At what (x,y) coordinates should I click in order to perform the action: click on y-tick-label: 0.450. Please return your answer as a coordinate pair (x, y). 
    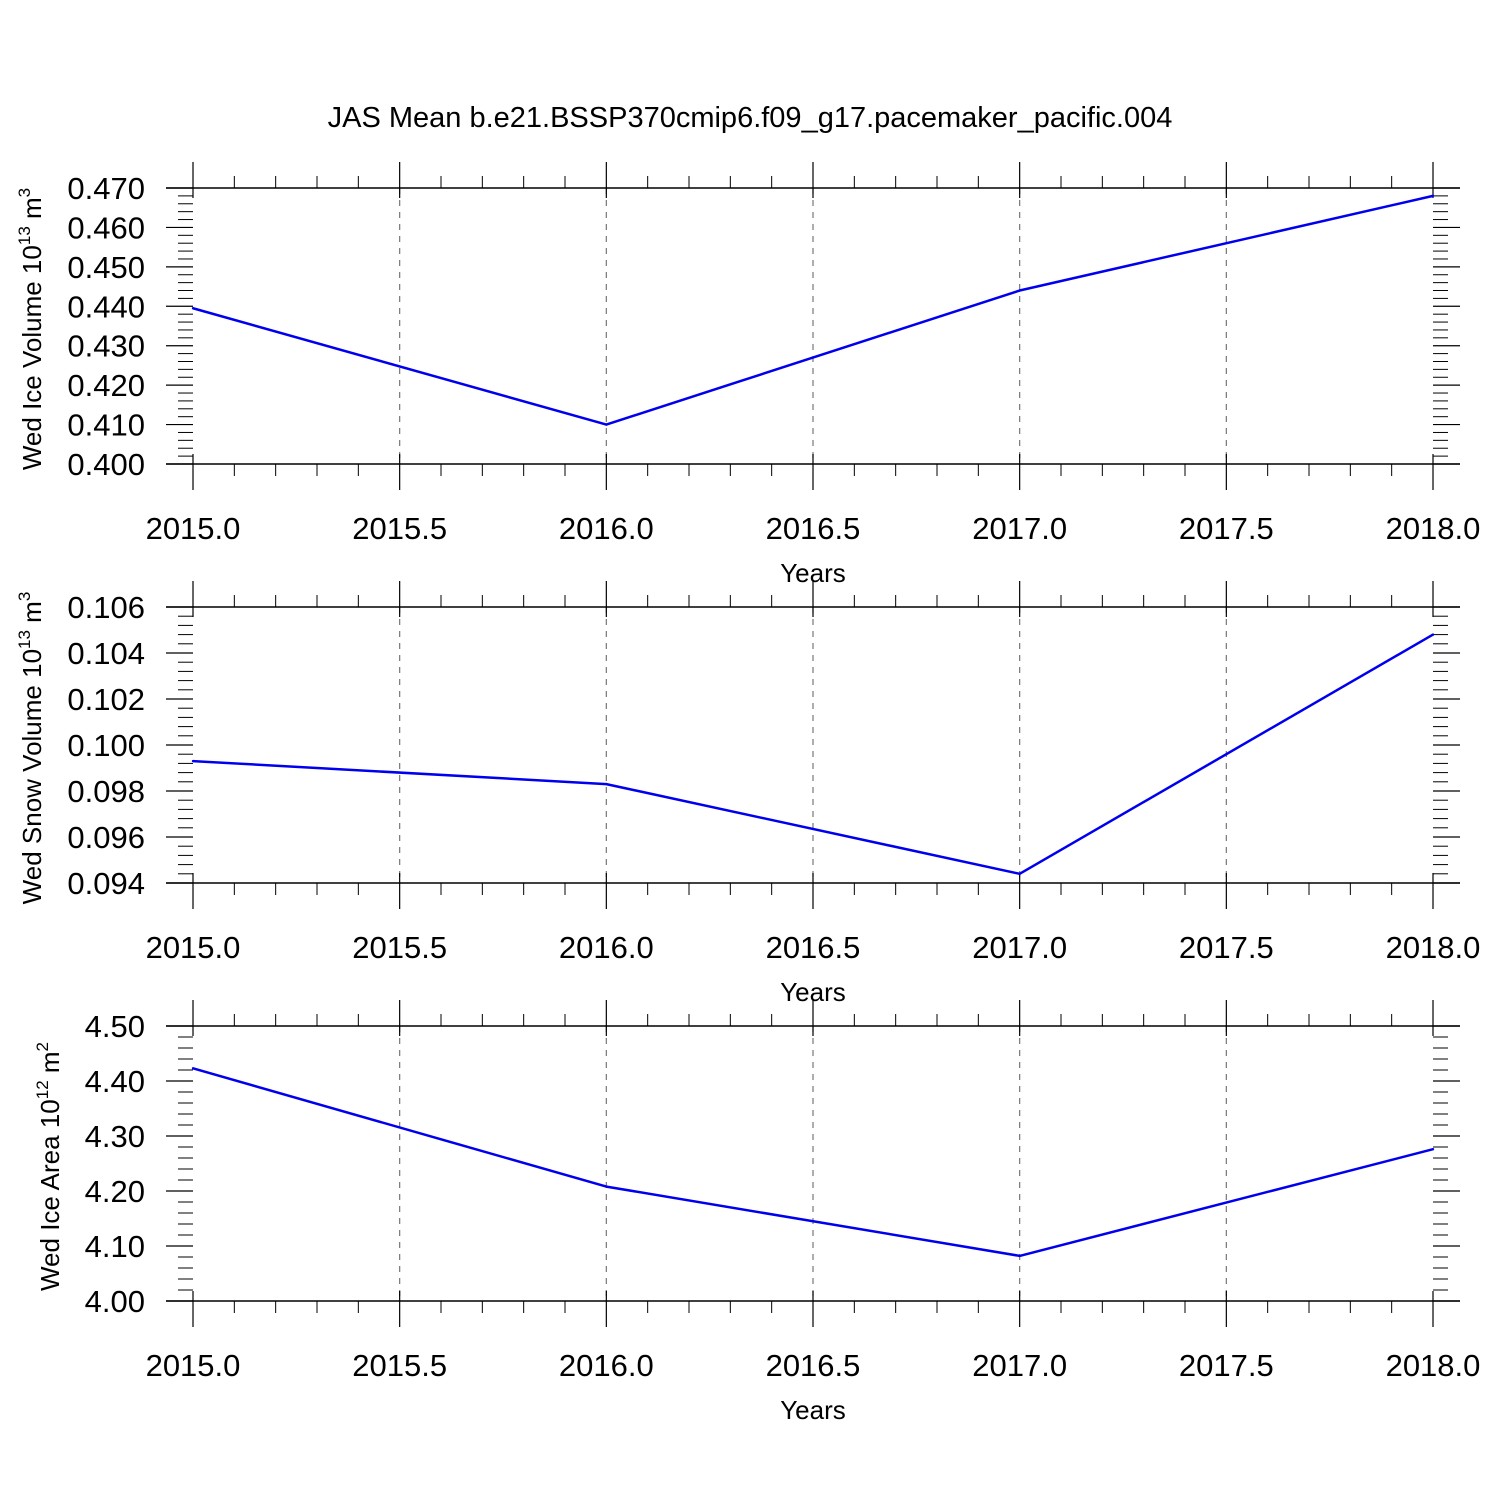
    Looking at the image, I should click on (106, 267).